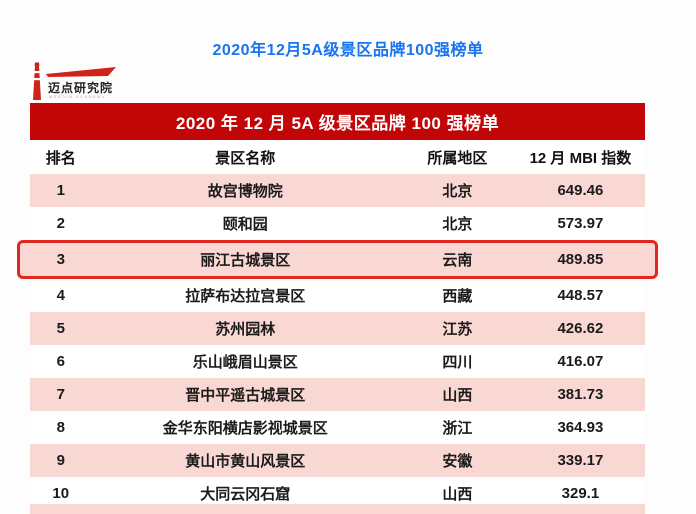 This screenshot has height=514, width=696. What do you see at coordinates (60, 460) in the screenshot?
I see `rank-cell: 9` at bounding box center [60, 460].